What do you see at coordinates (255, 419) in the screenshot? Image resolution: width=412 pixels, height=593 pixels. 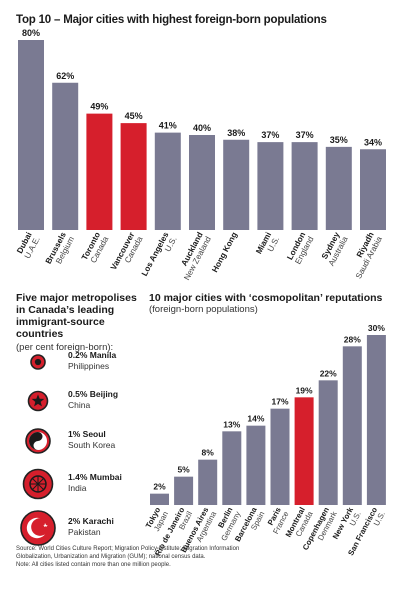 I see `bottom-value-label-4: 14%` at bounding box center [255, 419].